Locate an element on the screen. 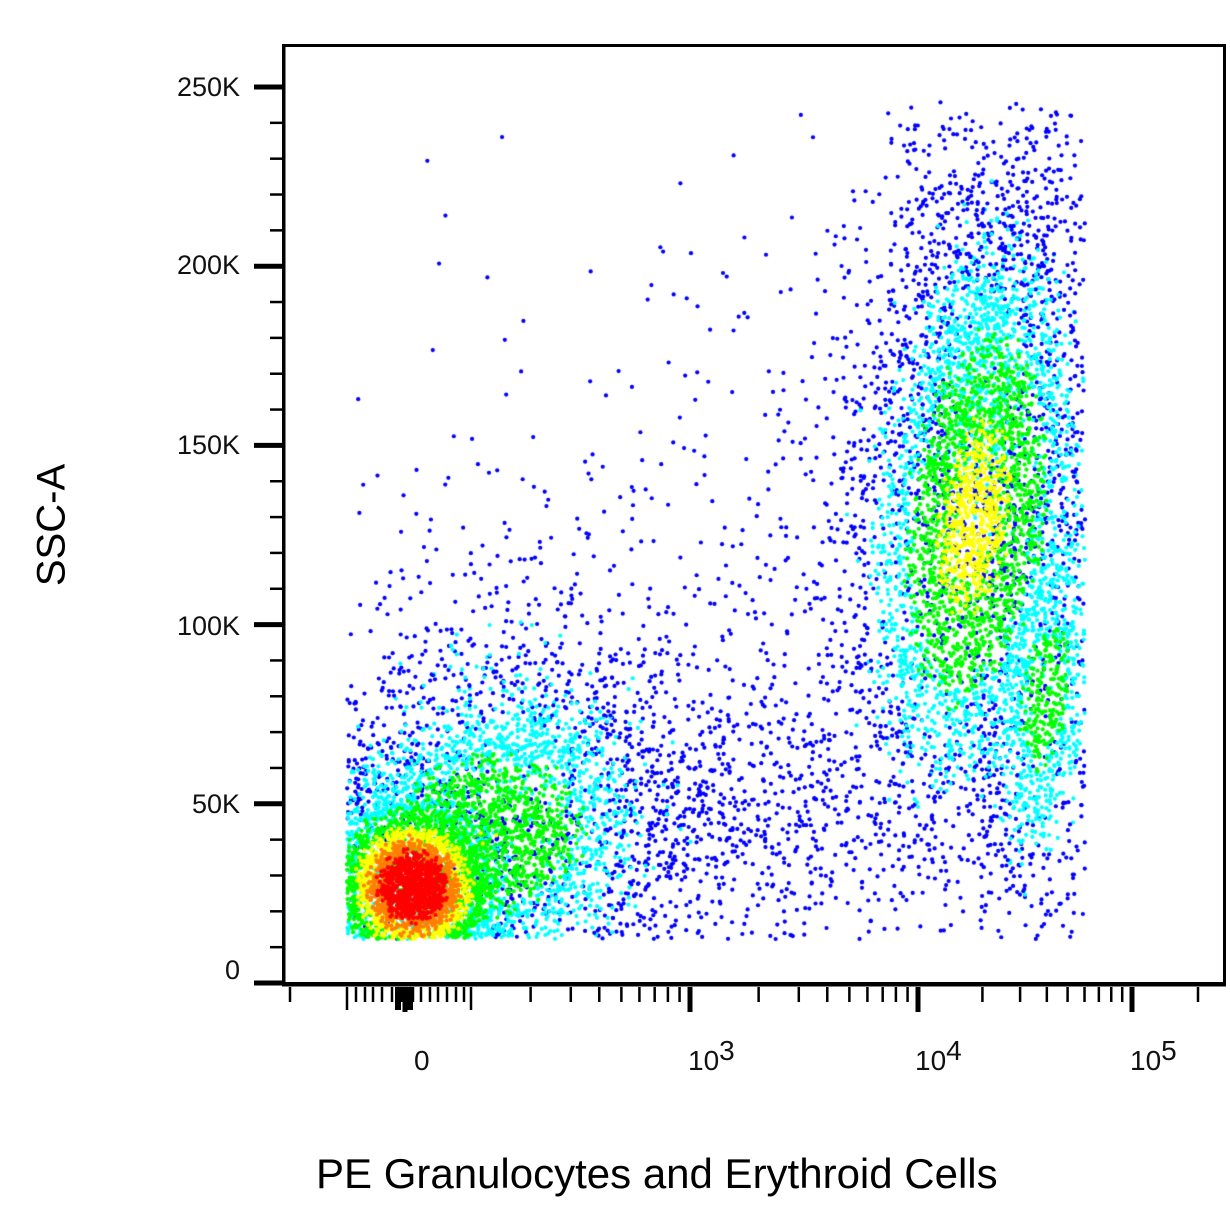  y-tick-label-150k: 150K is located at coordinates (208, 445).